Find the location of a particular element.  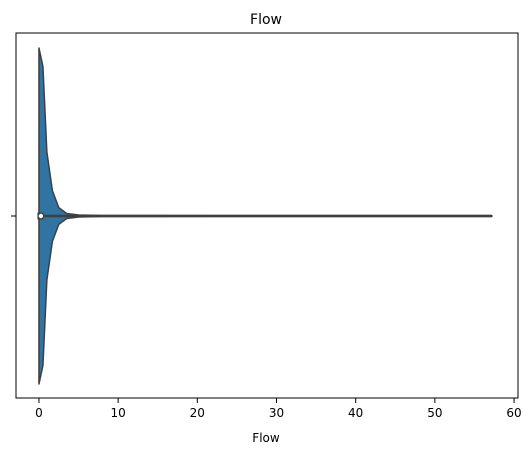

x-tick-label: 10 is located at coordinates (118, 413).